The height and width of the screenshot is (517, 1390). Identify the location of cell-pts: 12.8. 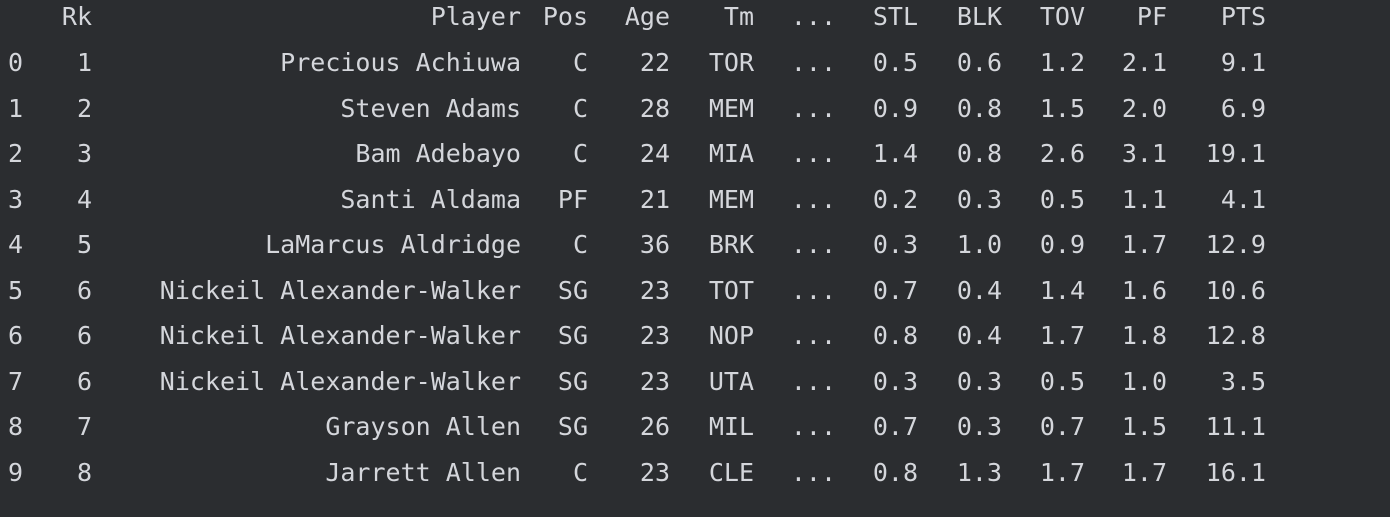
(1235, 335).